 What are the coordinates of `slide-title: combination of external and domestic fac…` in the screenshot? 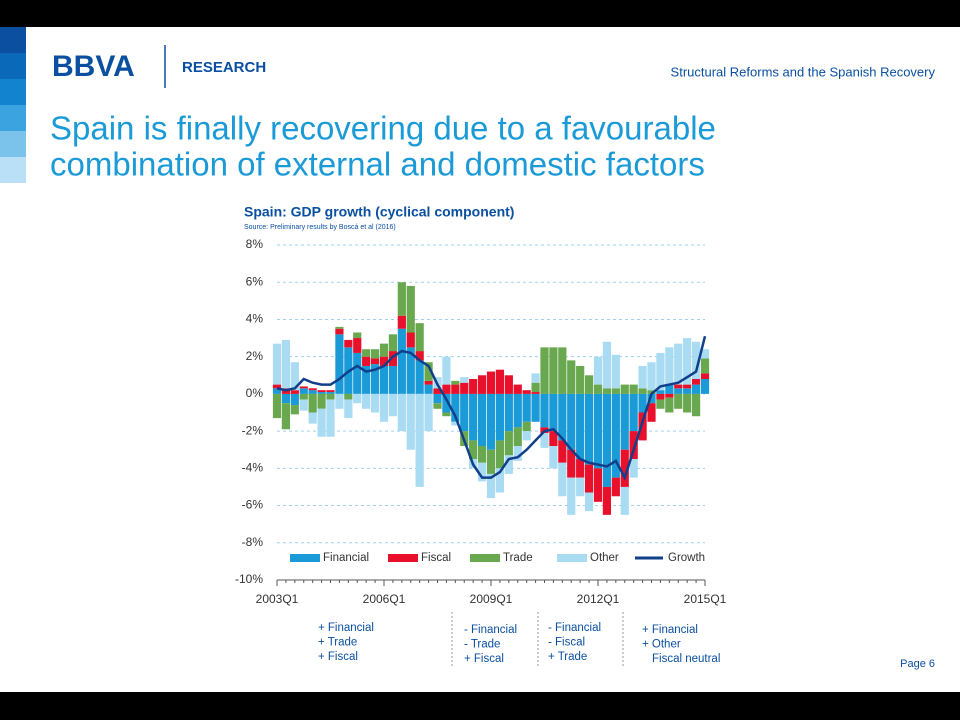 It's located at (377, 164).